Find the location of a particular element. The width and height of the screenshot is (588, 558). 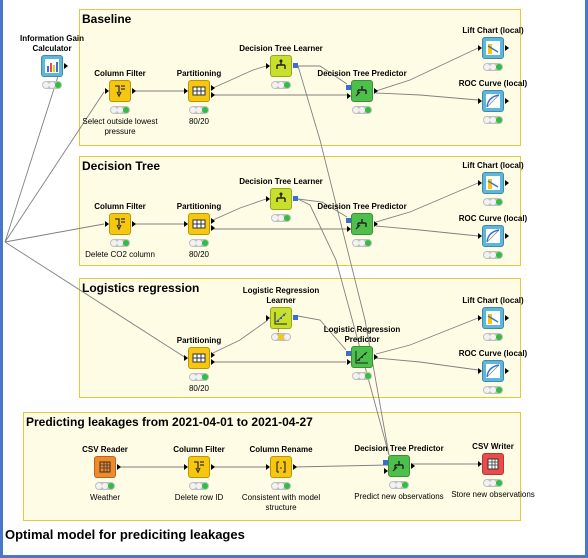

node-baseline-roc-curve: ROC Curve (local) is located at coordinates (493, 101).